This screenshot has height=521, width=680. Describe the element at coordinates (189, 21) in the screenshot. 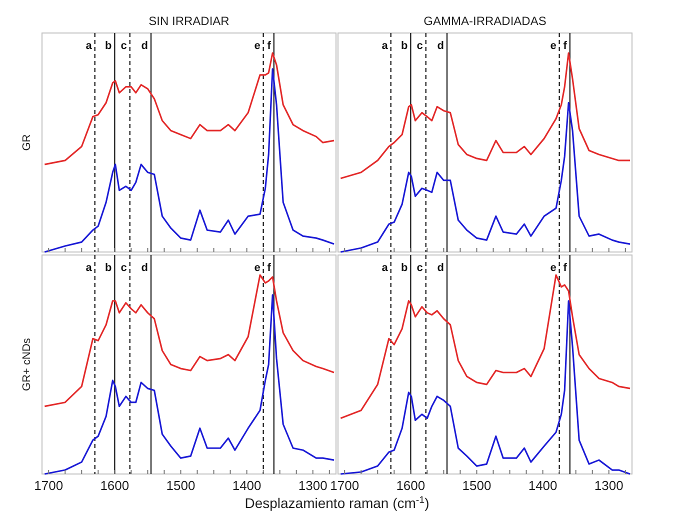

I see `chart-title: SIN IRRADIAR` at that location.